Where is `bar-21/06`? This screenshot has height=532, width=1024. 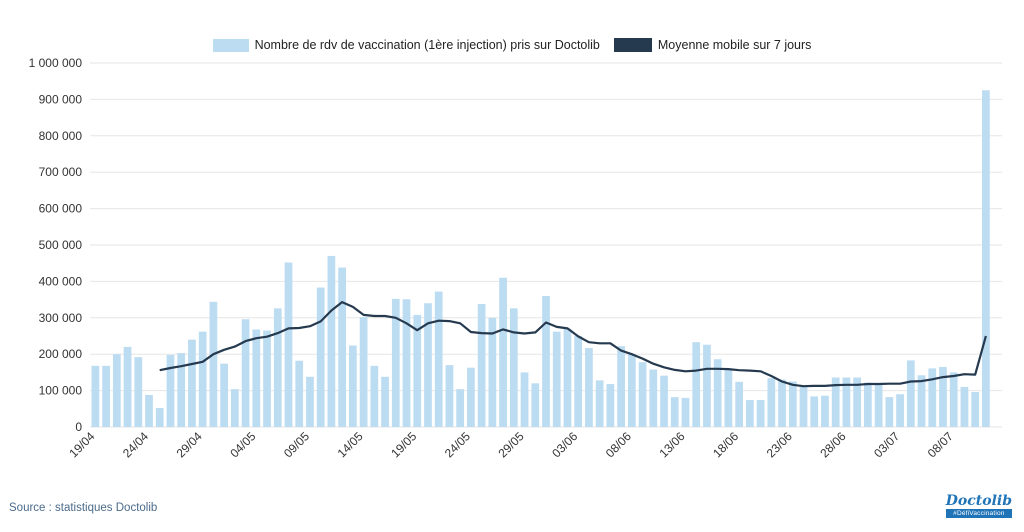 bar-21/06 is located at coordinates (771, 402).